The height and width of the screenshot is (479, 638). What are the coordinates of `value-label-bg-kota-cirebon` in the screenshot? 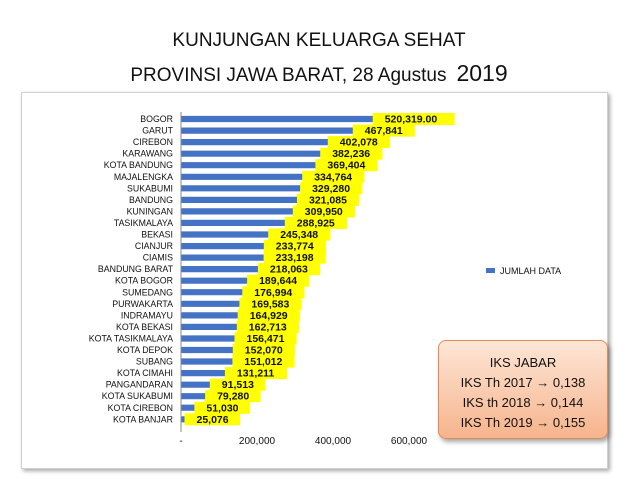 It's located at (222, 407).